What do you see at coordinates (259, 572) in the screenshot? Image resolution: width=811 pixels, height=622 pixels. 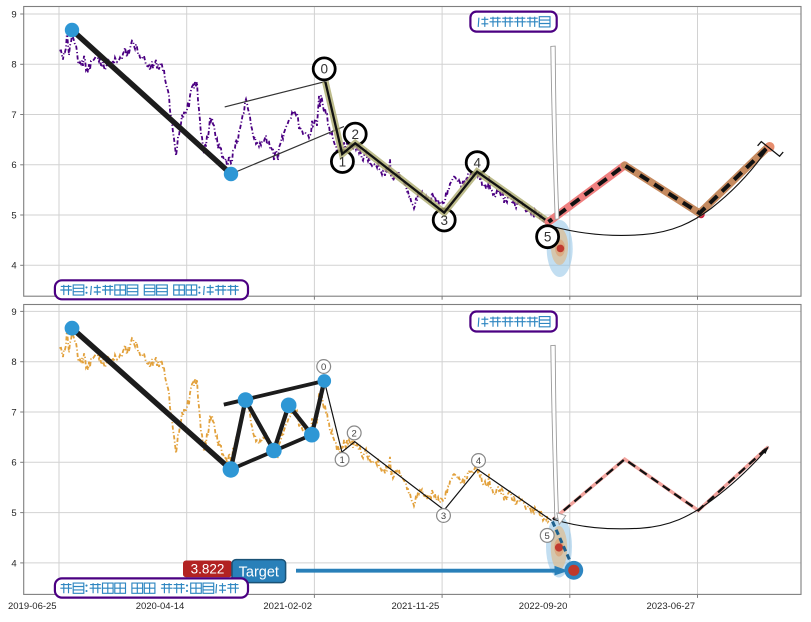 I see `svg-text: Target` at bounding box center [259, 572].